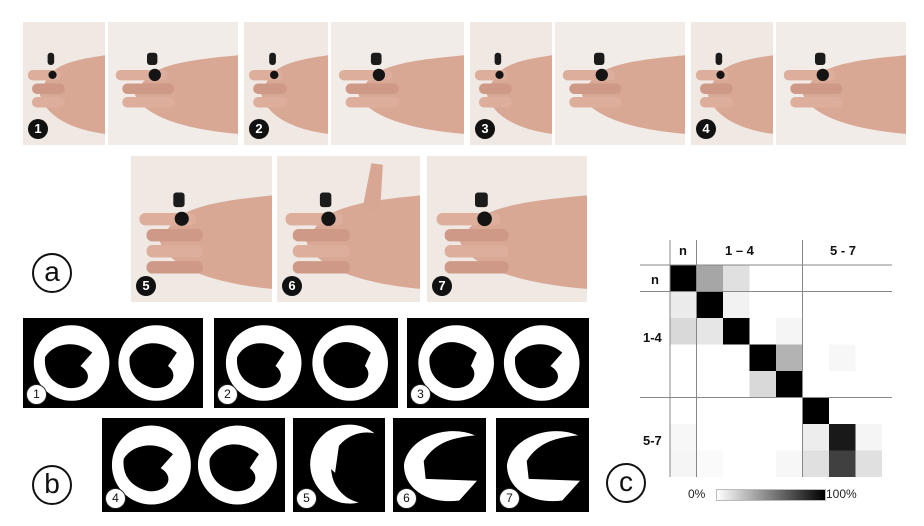 The width and height of the screenshot is (924, 526). What do you see at coordinates (655, 279) in the screenshot?
I see `matrix-row-label-n: n` at bounding box center [655, 279].